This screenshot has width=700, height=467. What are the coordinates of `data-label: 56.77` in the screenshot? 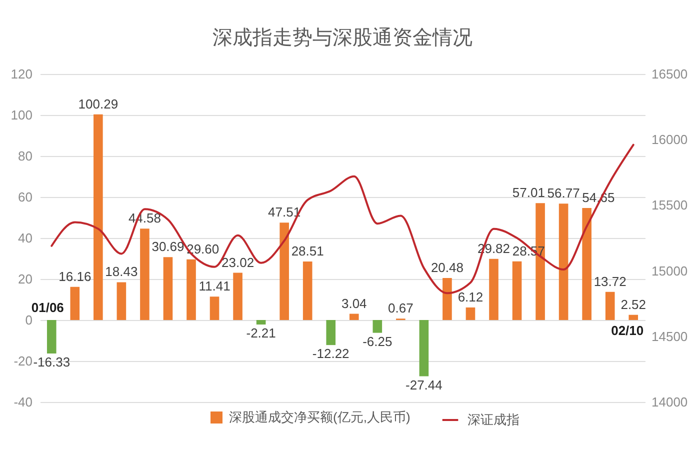 It's located at (563, 193).